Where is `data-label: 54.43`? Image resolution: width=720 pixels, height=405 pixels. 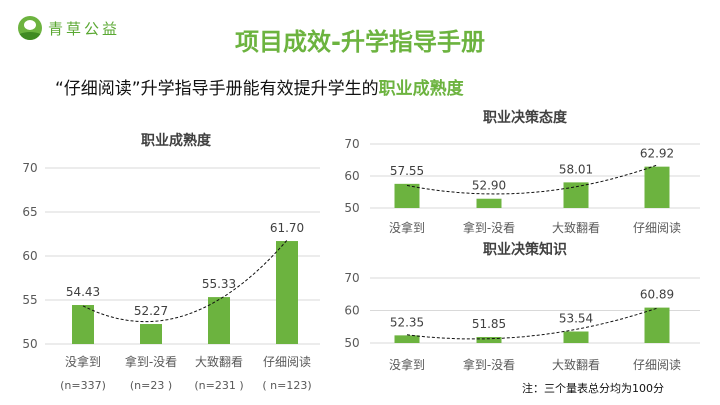 data-label: 54.43 is located at coordinates (83, 292).